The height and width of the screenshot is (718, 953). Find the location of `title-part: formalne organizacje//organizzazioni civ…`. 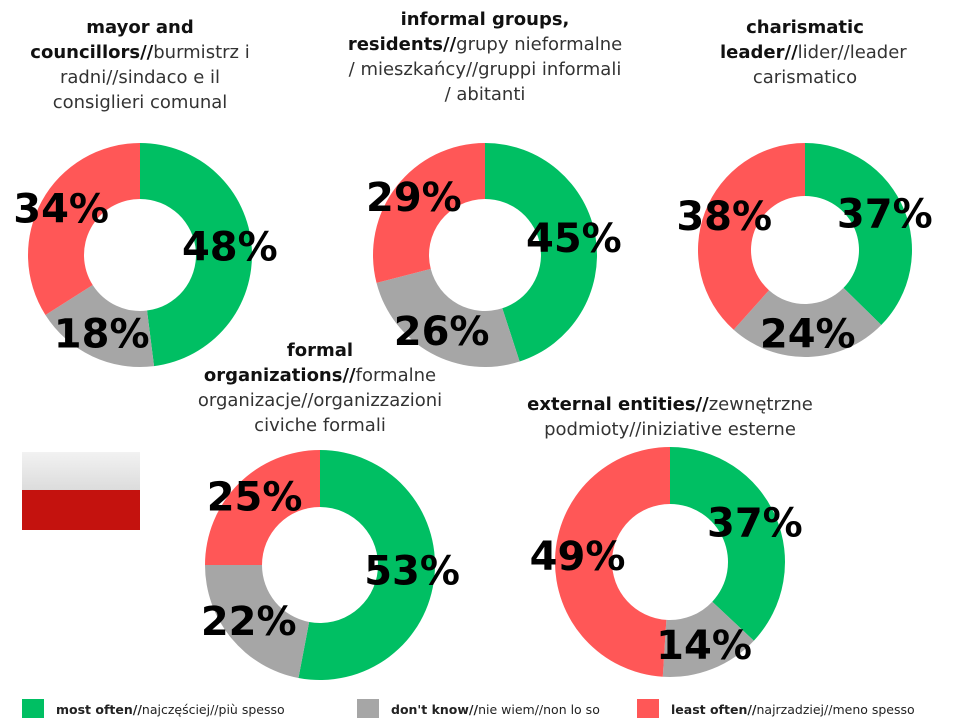

title-part: formalne organizacje//organizzazioni civ… is located at coordinates (320, 400).